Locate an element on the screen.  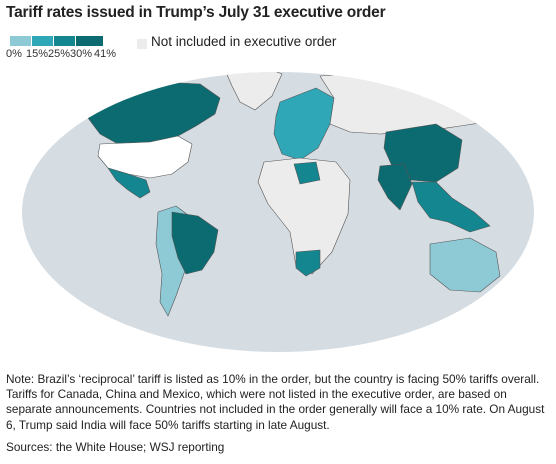
legend-tick-25: 25% is located at coordinates (59, 54).